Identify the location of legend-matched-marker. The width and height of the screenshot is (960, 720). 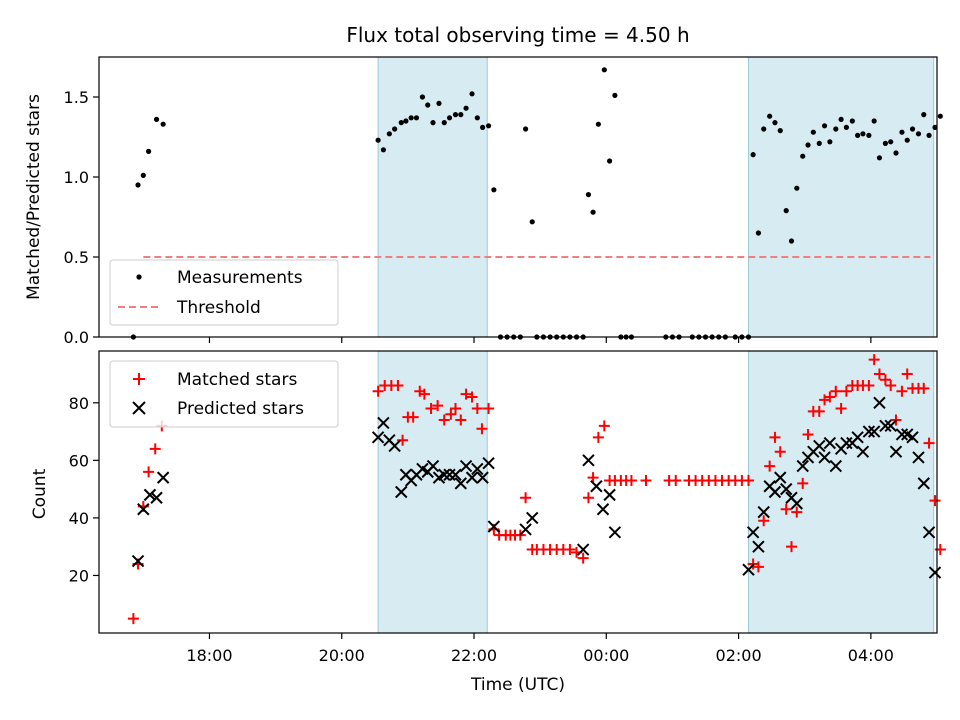
(139, 379).